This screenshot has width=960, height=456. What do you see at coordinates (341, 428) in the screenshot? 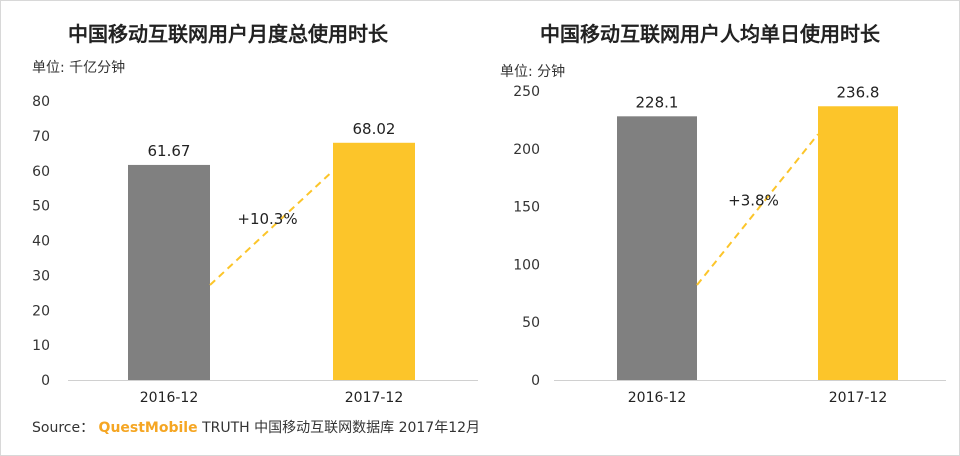
I see `source-text: TRUTH 中国移动互联网数据库 2017年12月` at bounding box center [341, 428].